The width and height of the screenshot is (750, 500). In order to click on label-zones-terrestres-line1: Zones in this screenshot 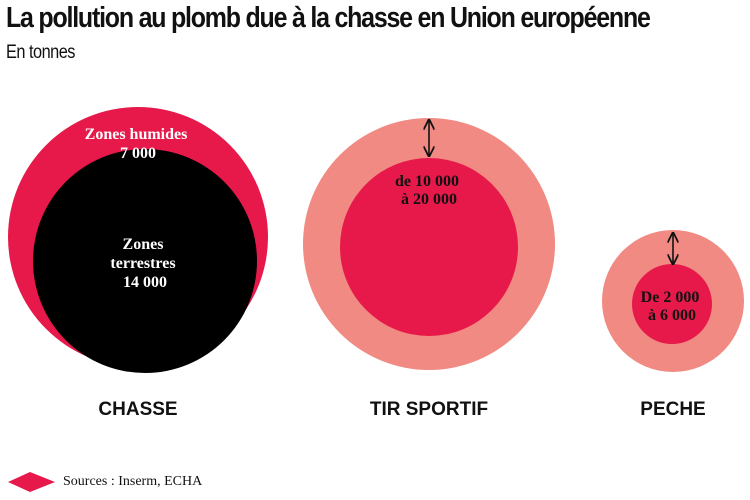, I will do `click(143, 244)`.